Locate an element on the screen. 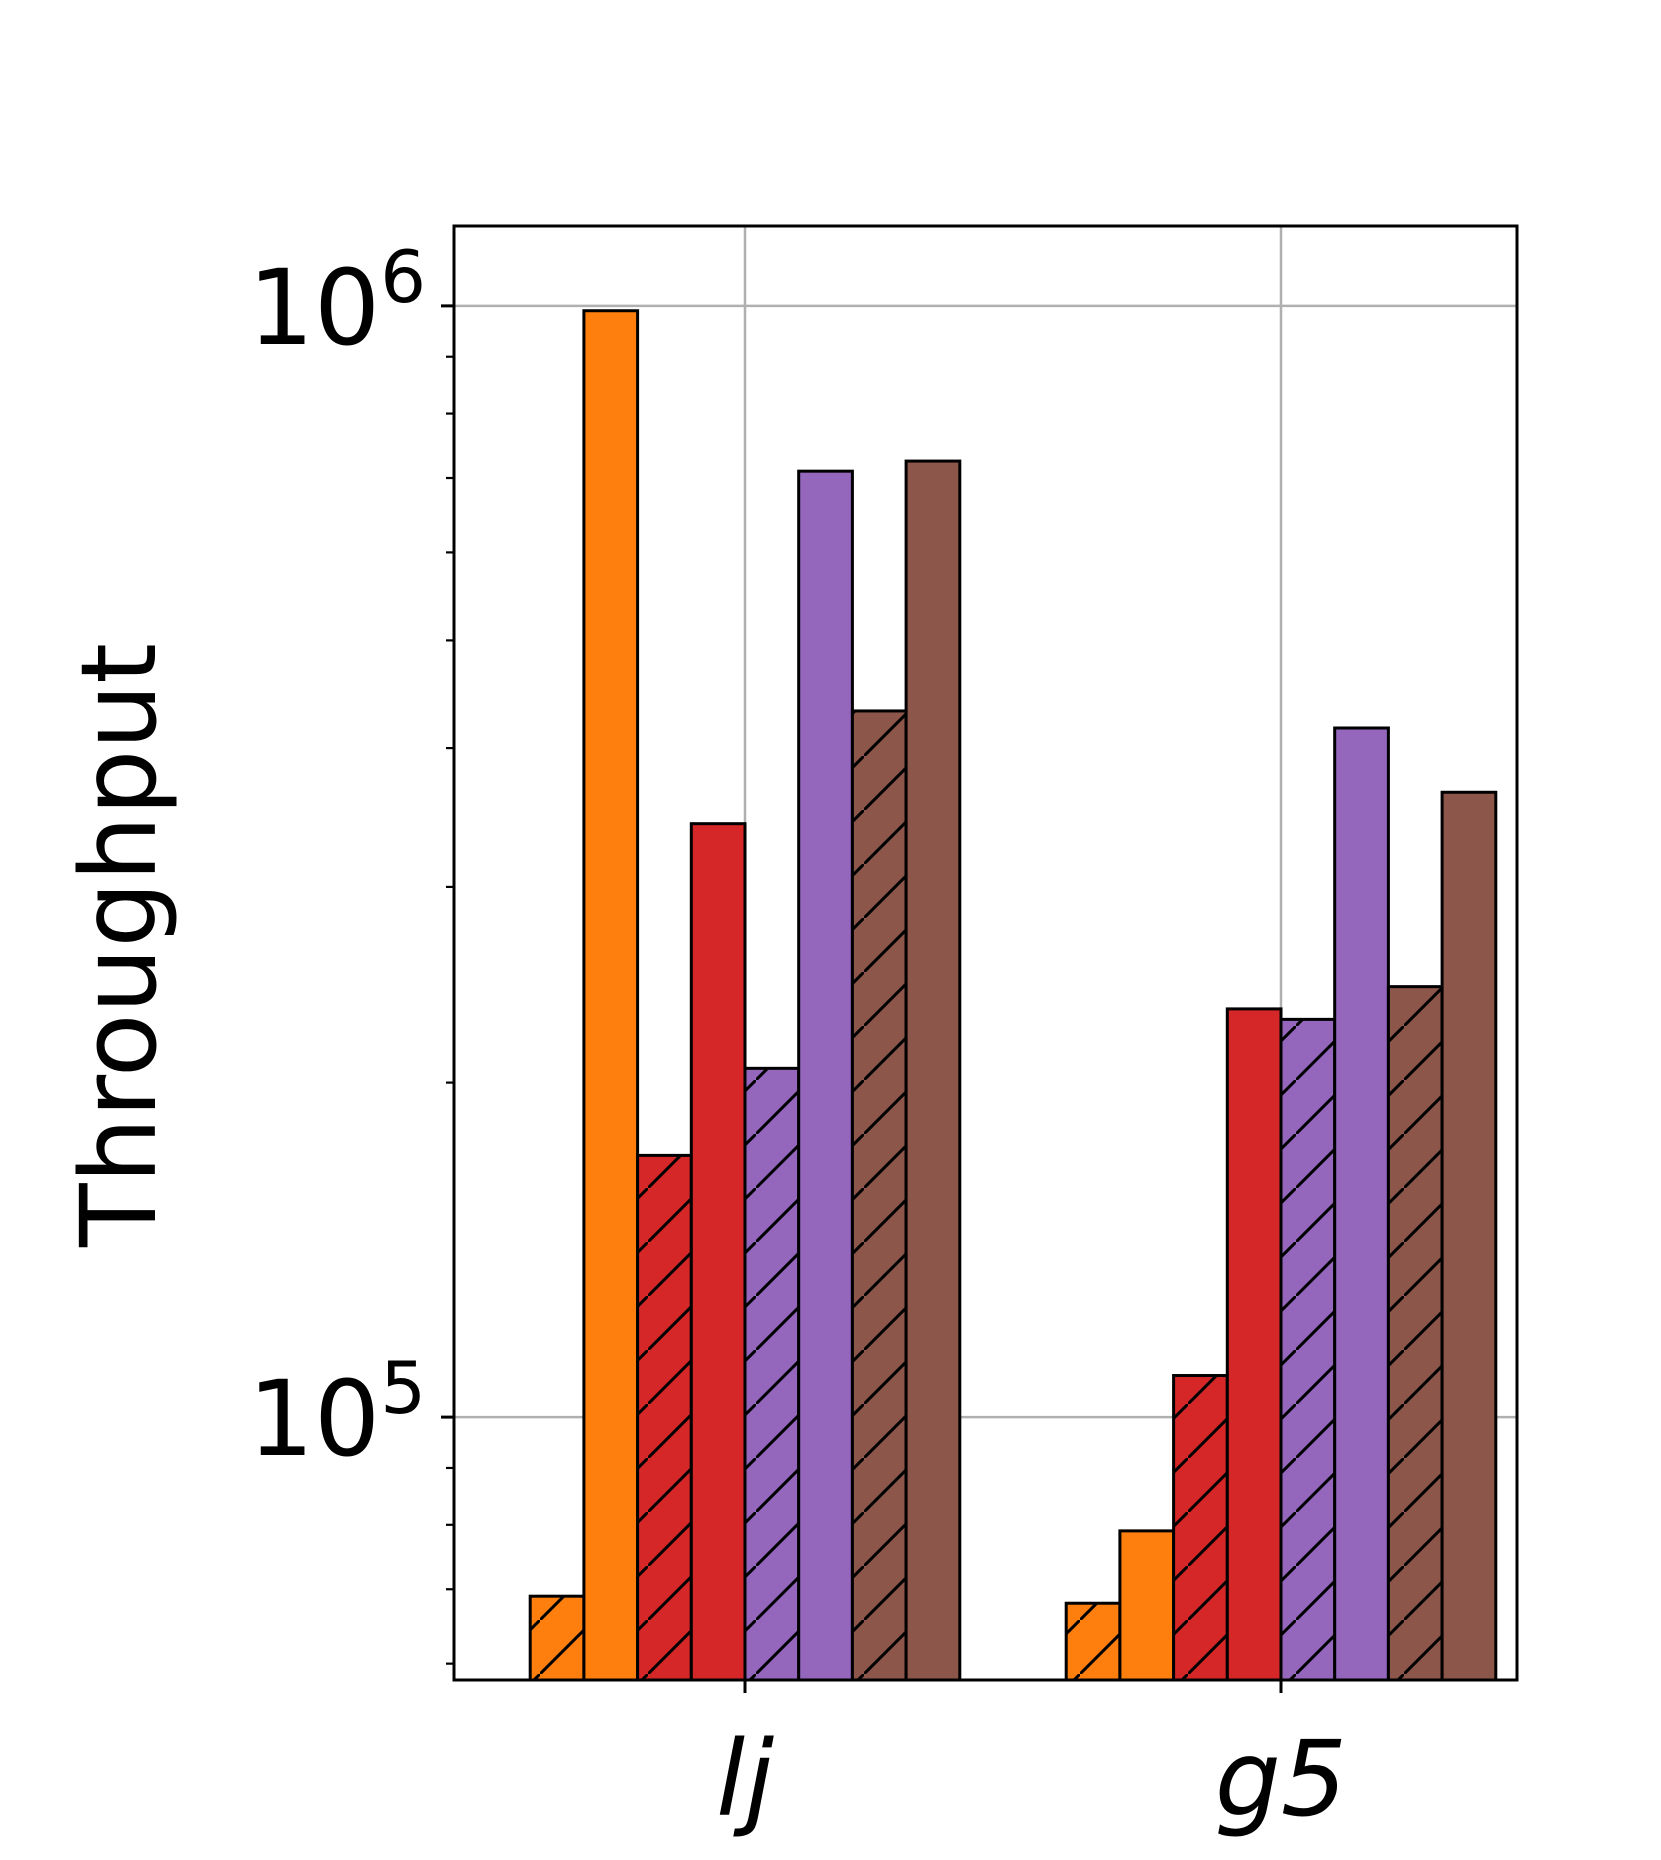 Image resolution: width=1661 pixels, height=1860 pixels. x-tick-label-lj: lj is located at coordinates (745, 1779).